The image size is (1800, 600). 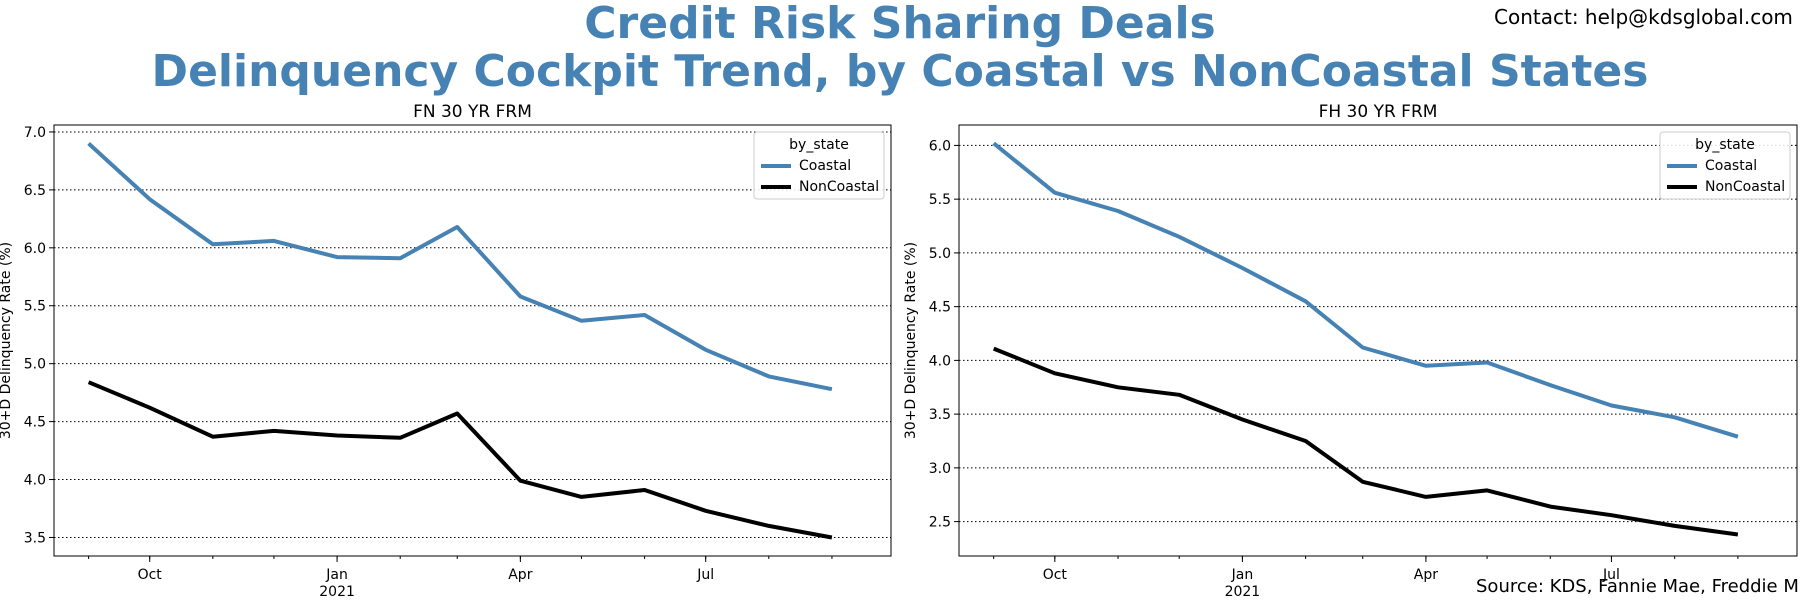 What do you see at coordinates (1378, 112) in the screenshot?
I see `chart-title: FH 30 YR FRM` at bounding box center [1378, 112].